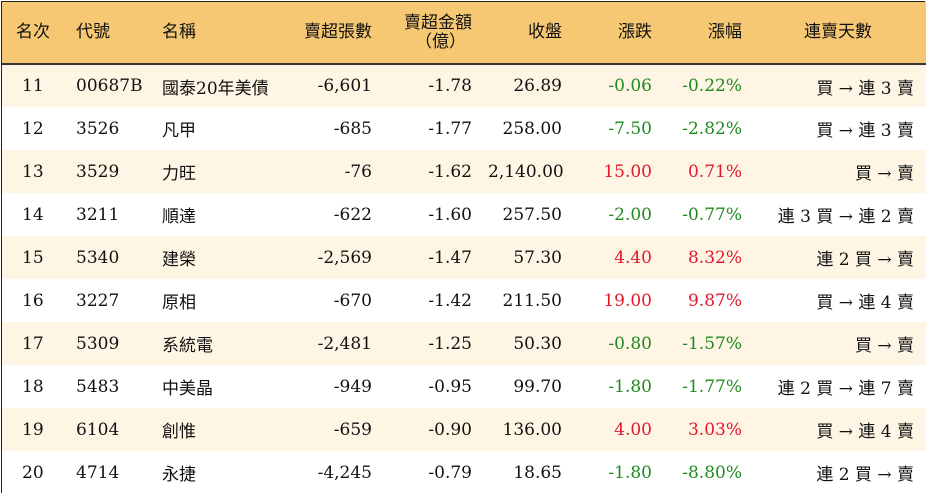  I want to click on header-close: 收盤, so click(545, 32).